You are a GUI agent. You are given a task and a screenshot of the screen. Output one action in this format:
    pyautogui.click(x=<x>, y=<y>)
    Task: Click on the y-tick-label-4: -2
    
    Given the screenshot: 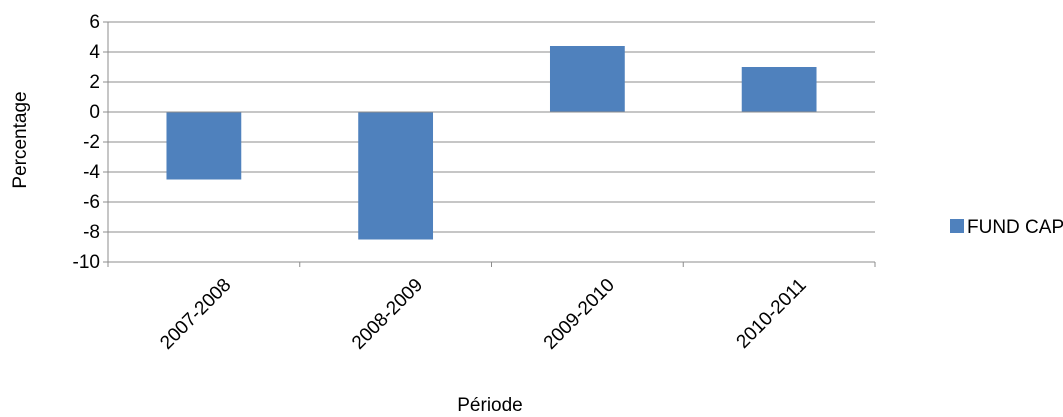 What is the action you would take?
    pyautogui.click(x=91, y=142)
    